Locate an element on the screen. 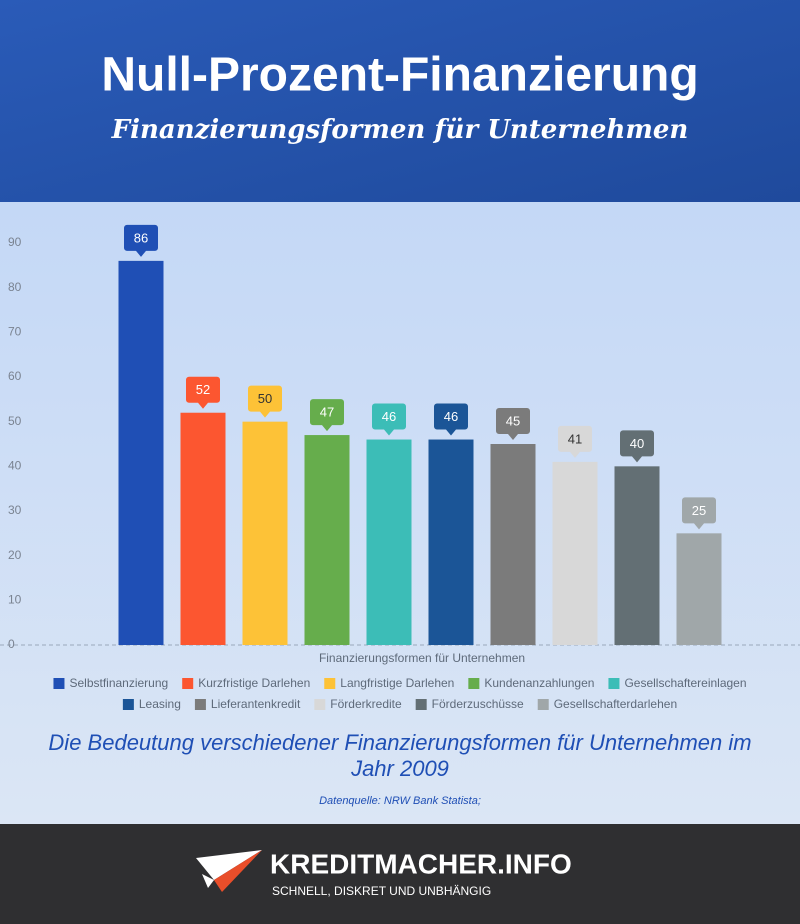  legend-item: Lieferantenkredit is located at coordinates (247, 704).